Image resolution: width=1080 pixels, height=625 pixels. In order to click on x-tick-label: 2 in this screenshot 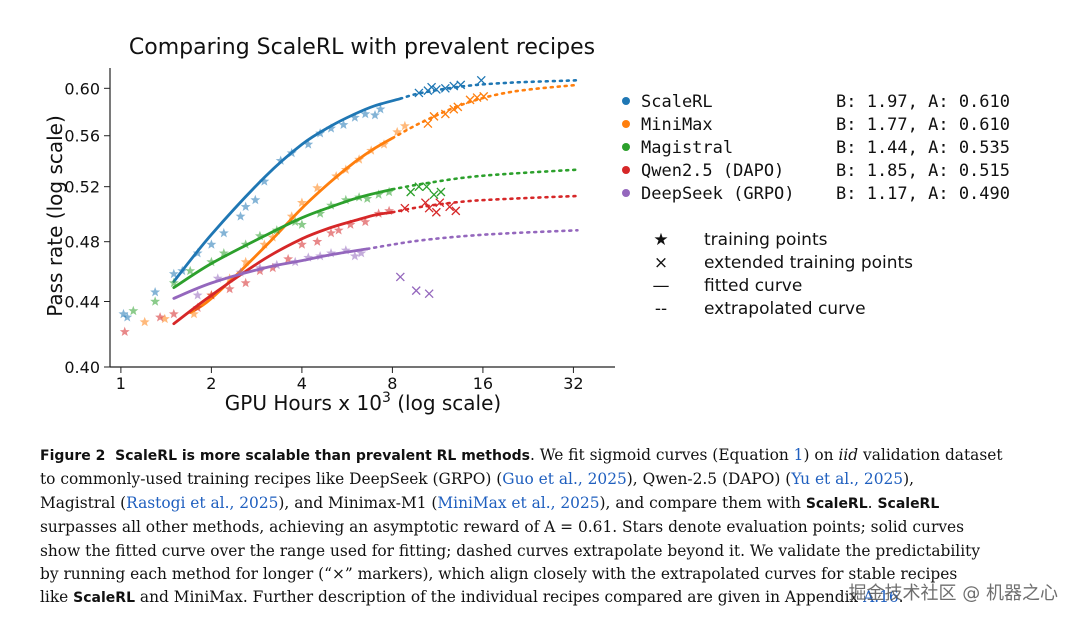, I will do `click(211, 383)`.